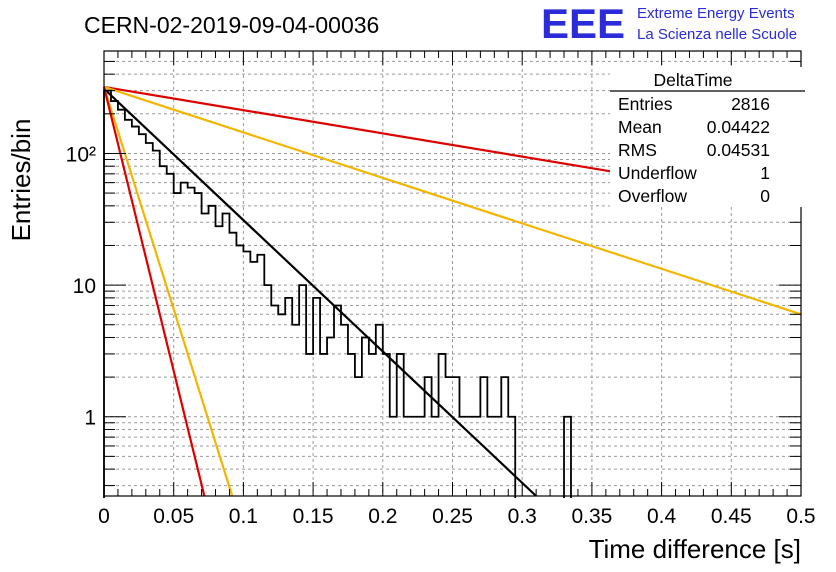 This screenshot has width=836, height=572. I want to click on stats-value-overflow: 0, so click(765, 196).